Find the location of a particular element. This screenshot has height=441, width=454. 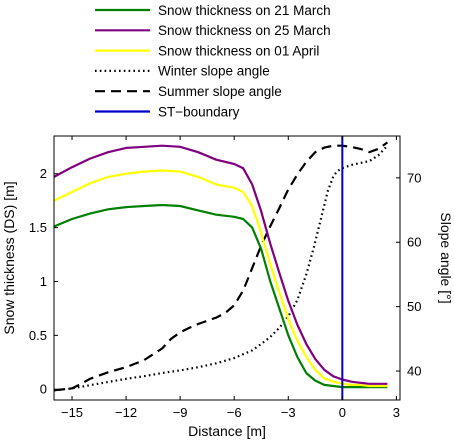

y-left-tick-label: 0.5 is located at coordinates (38, 335).